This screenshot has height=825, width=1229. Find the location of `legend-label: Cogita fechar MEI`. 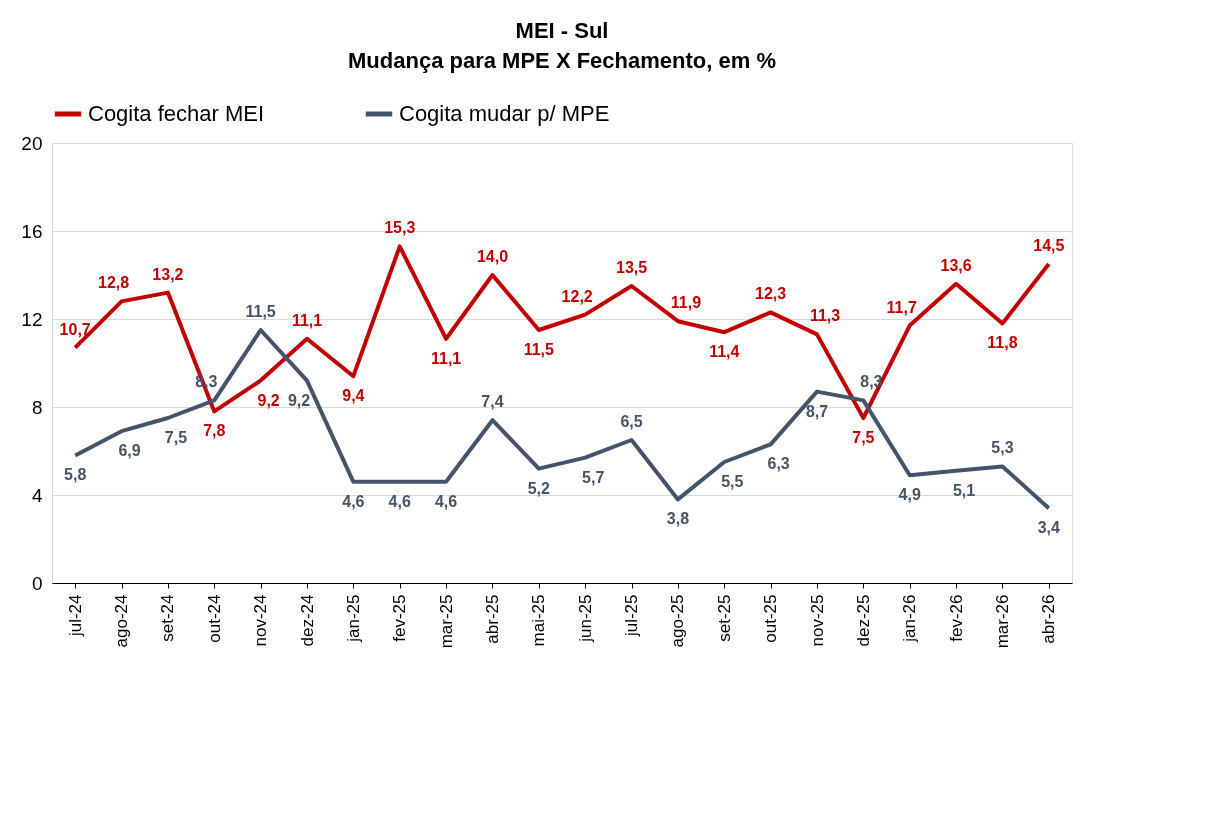

legend-label: Cogita fechar MEI is located at coordinates (176, 113).